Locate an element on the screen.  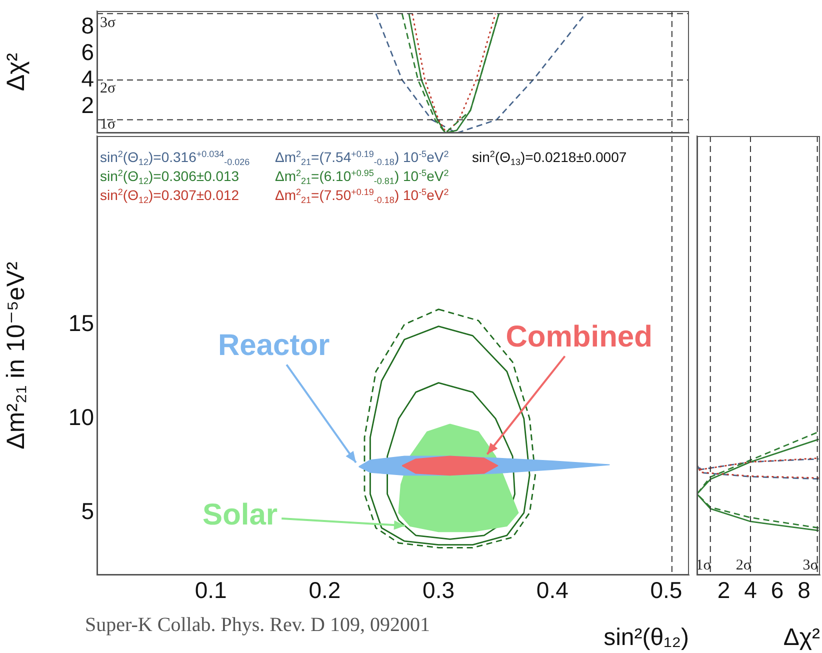
x-tick-label: 2 is located at coordinates (723, 590).